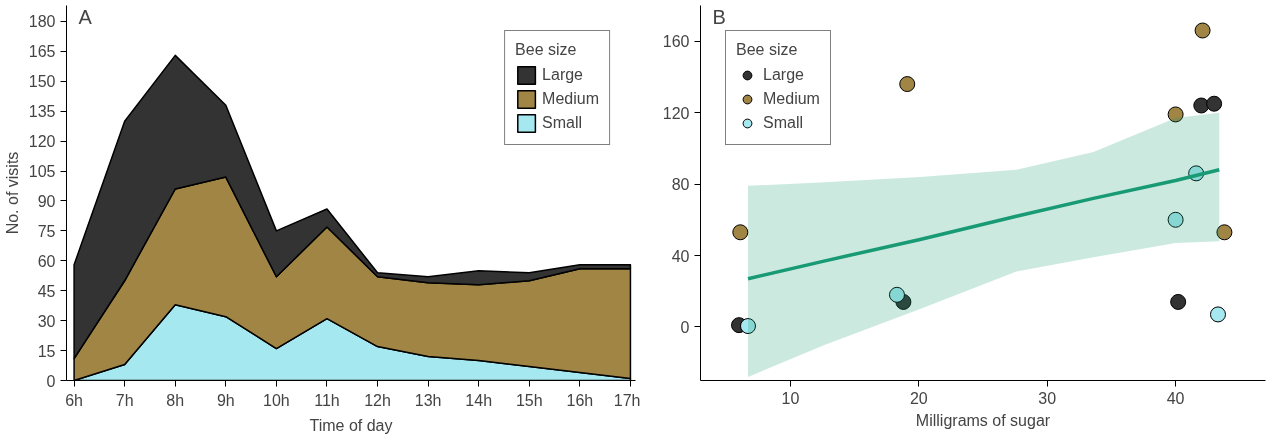 The width and height of the screenshot is (1276, 448). What do you see at coordinates (46, 291) in the screenshot?
I see `y-tick-label: 45` at bounding box center [46, 291].